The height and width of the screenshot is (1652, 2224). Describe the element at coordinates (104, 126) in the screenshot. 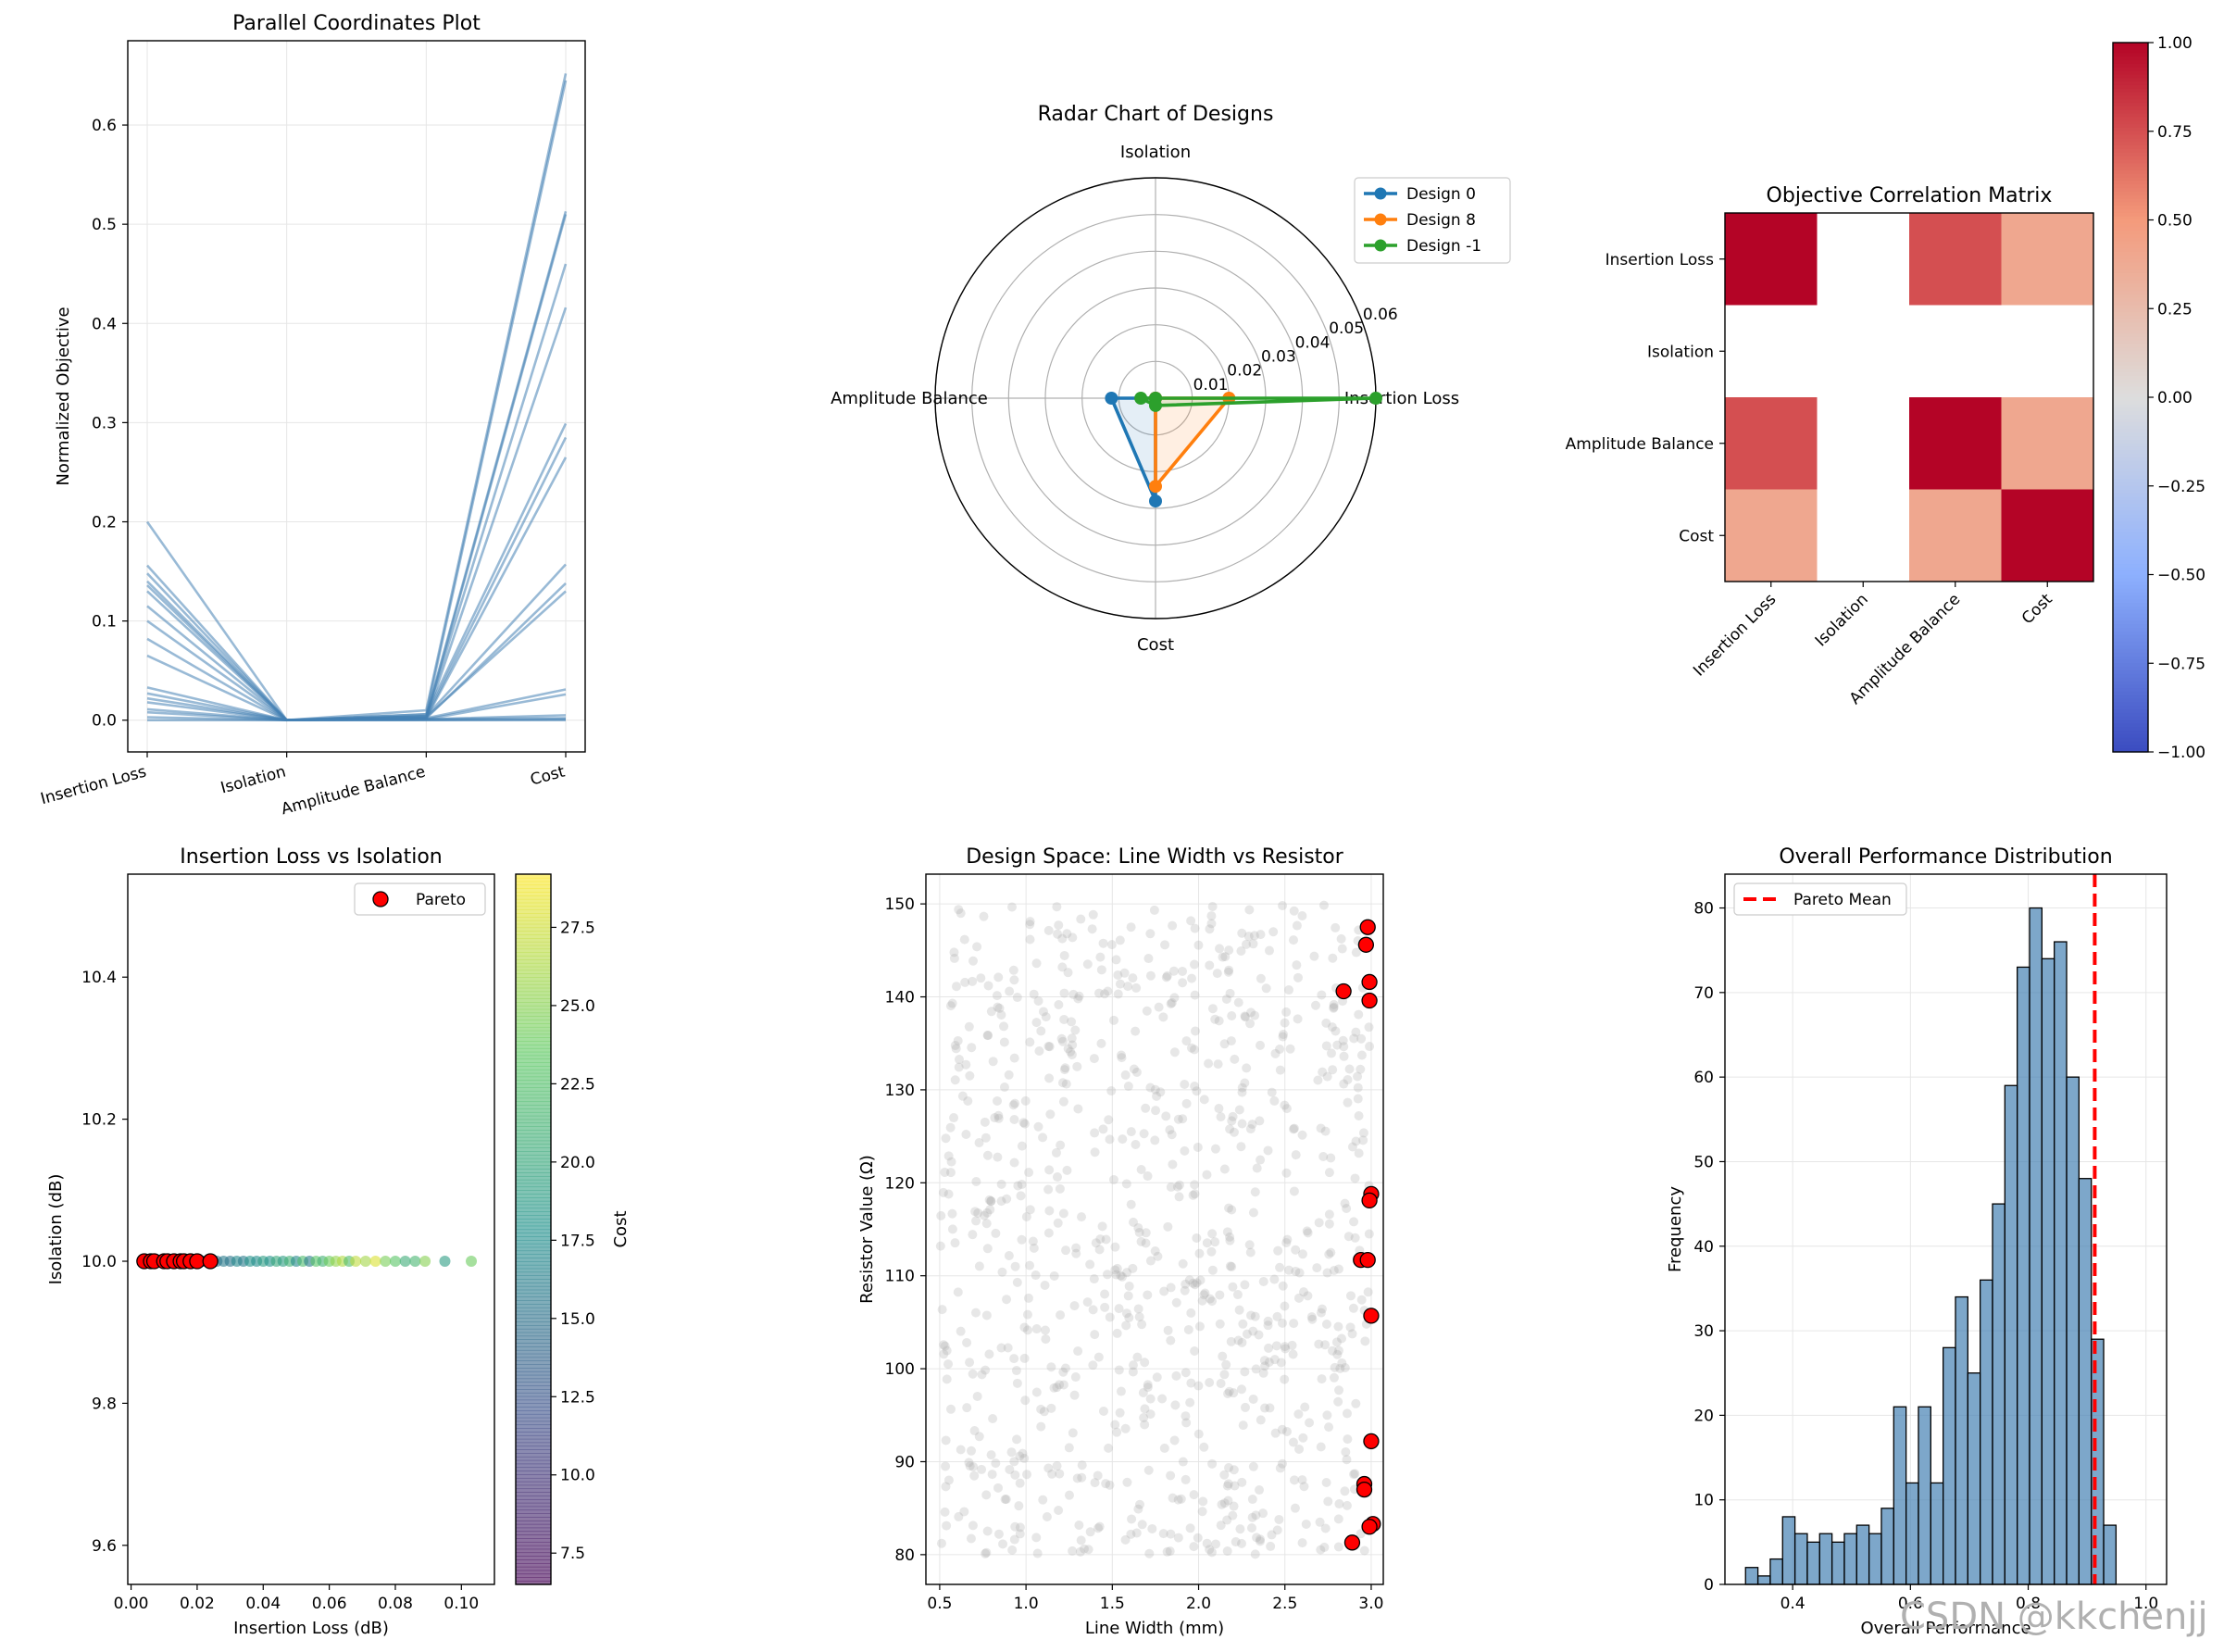

I see `parallel-ytick-label: 0.6` at that location.